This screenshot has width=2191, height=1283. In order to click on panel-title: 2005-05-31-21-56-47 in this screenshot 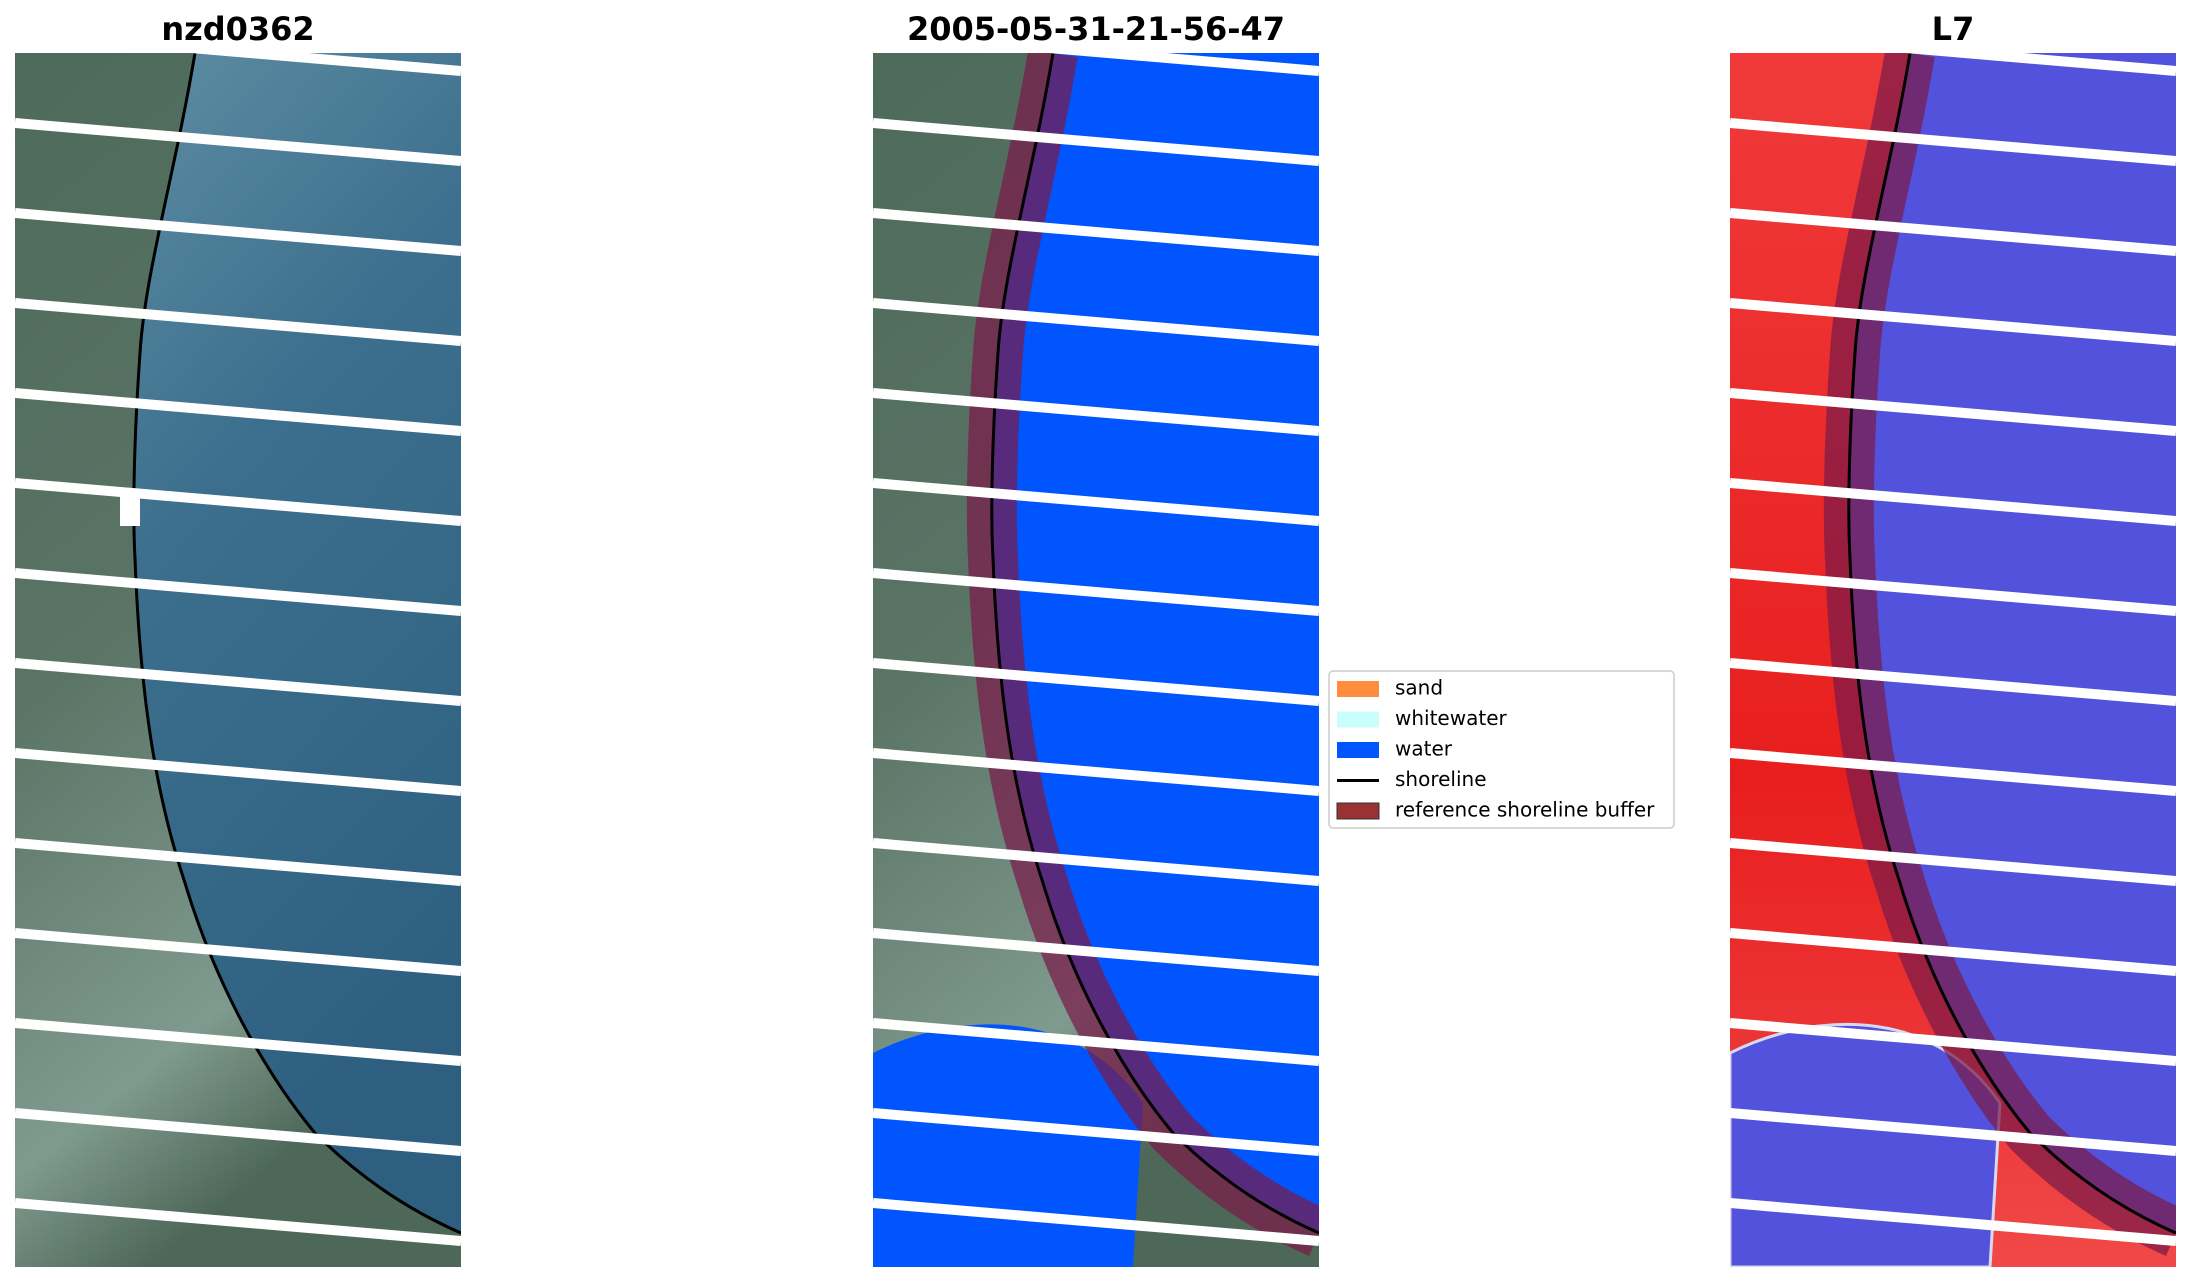, I will do `click(1096, 29)`.